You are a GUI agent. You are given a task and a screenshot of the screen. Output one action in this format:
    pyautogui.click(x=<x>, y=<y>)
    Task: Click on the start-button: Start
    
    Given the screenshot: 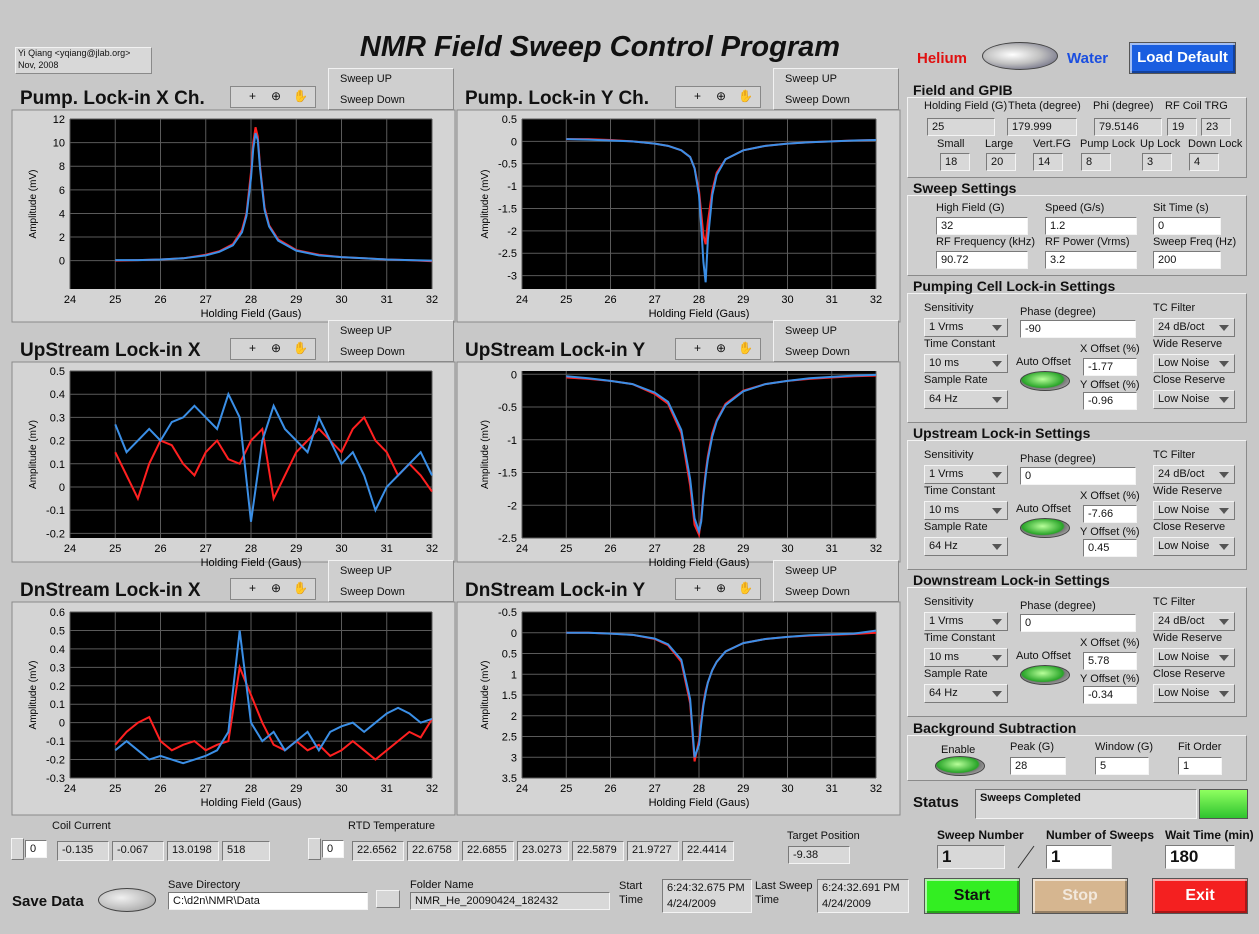 What is the action you would take?
    pyautogui.click(x=972, y=896)
    